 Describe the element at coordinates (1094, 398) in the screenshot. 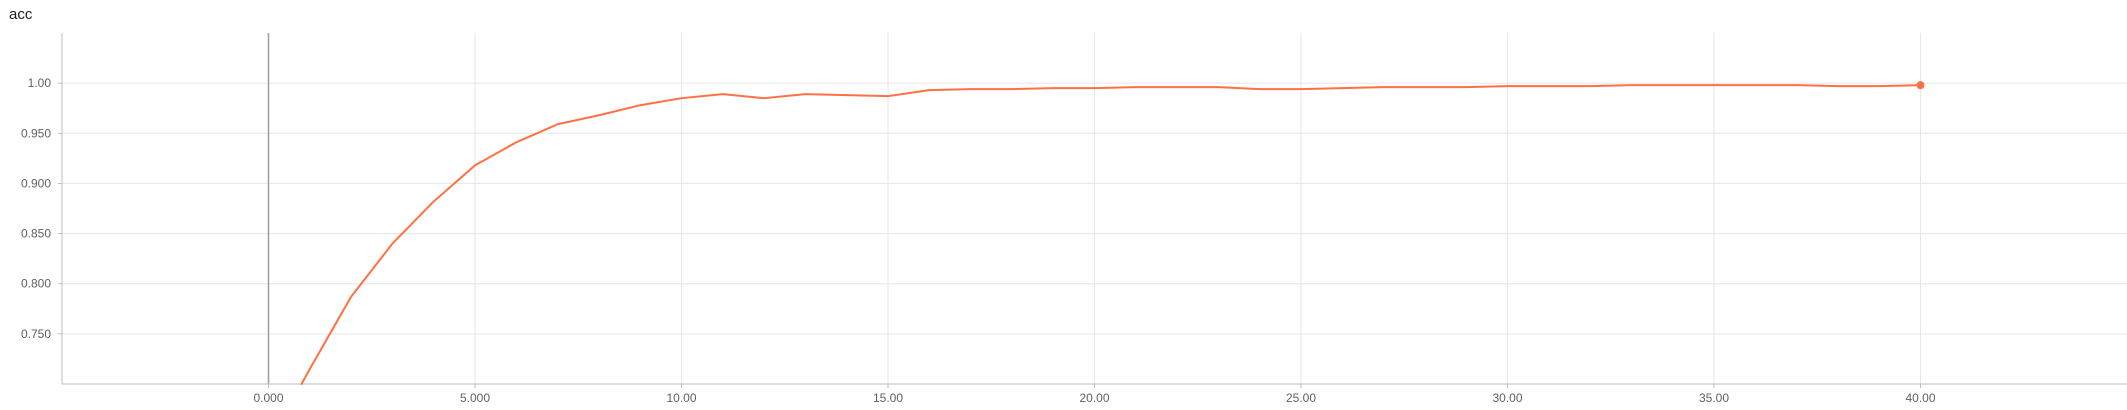

I see `x-tick-label: 20.00` at that location.